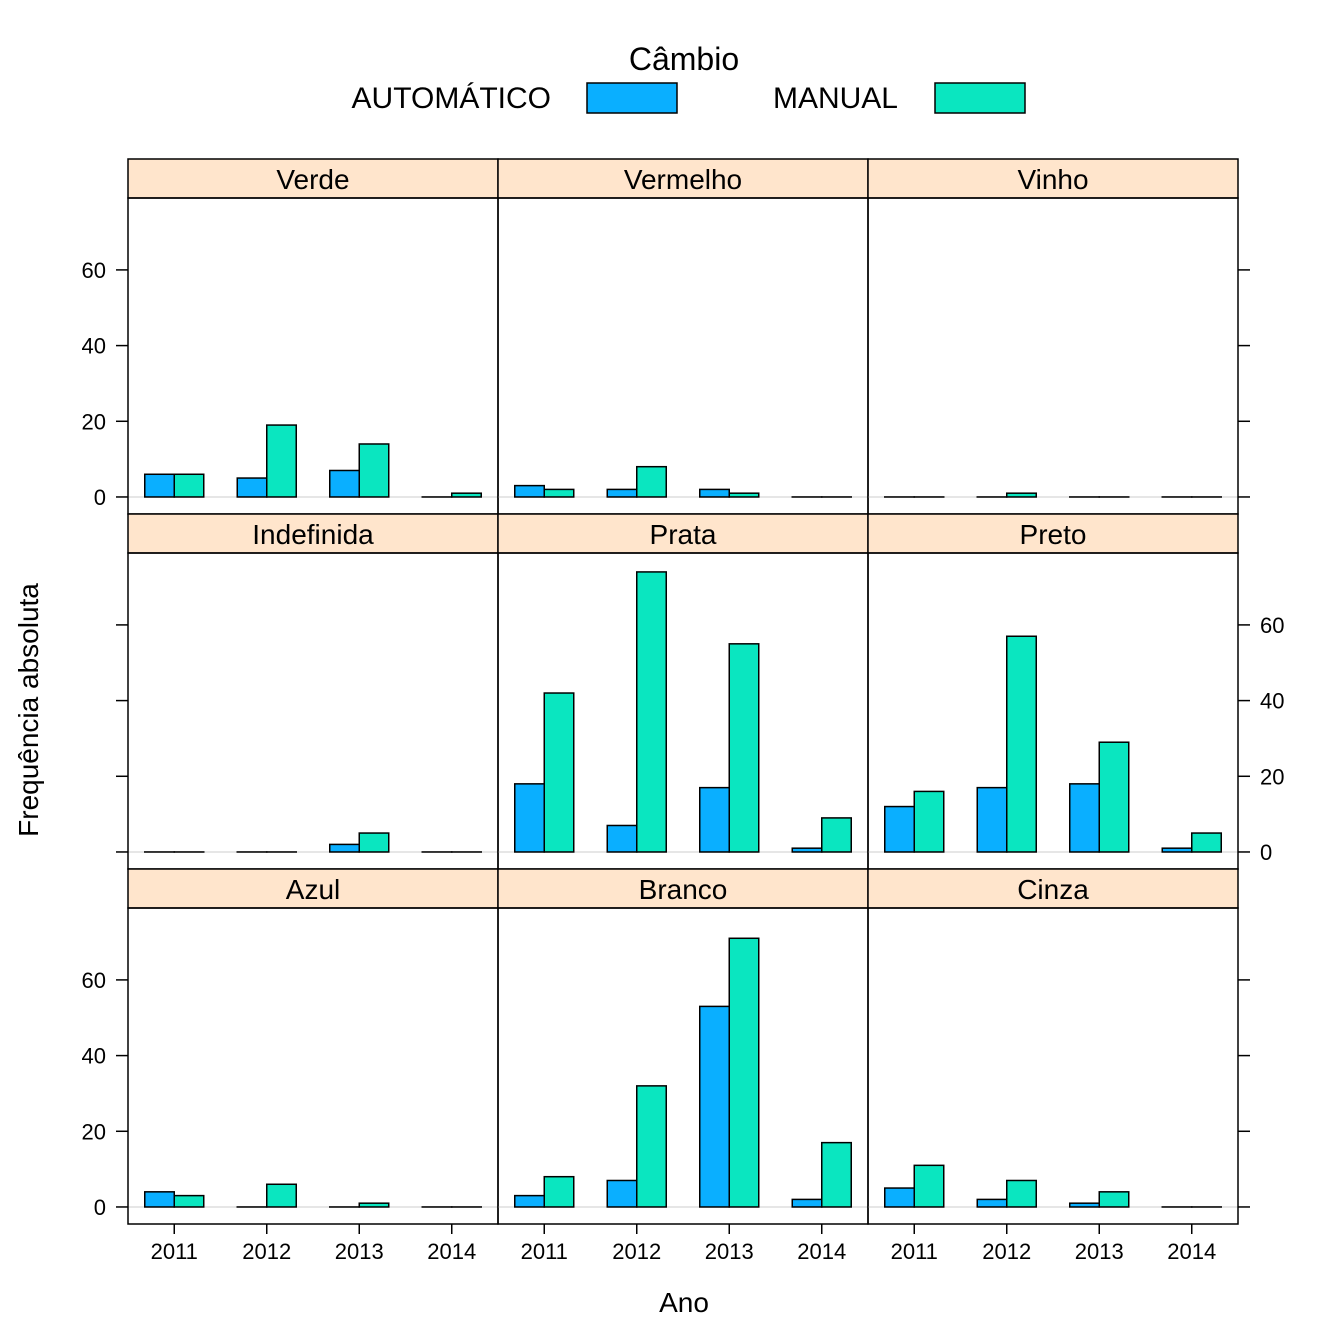 The height and width of the screenshot is (1344, 1344). I want to click on panel-indefinida: Indefinida, so click(313, 691).